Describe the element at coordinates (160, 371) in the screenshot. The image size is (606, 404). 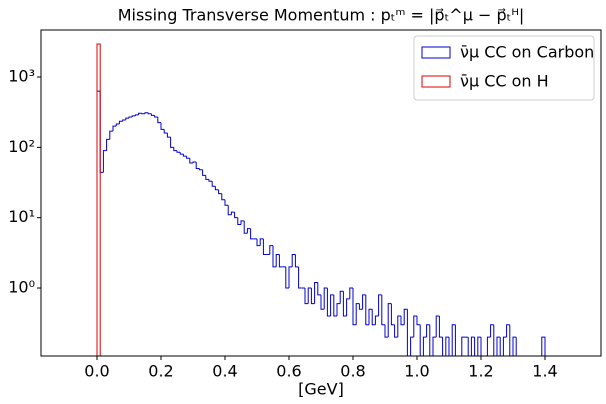
I see `x-tick-label: 0.2` at that location.